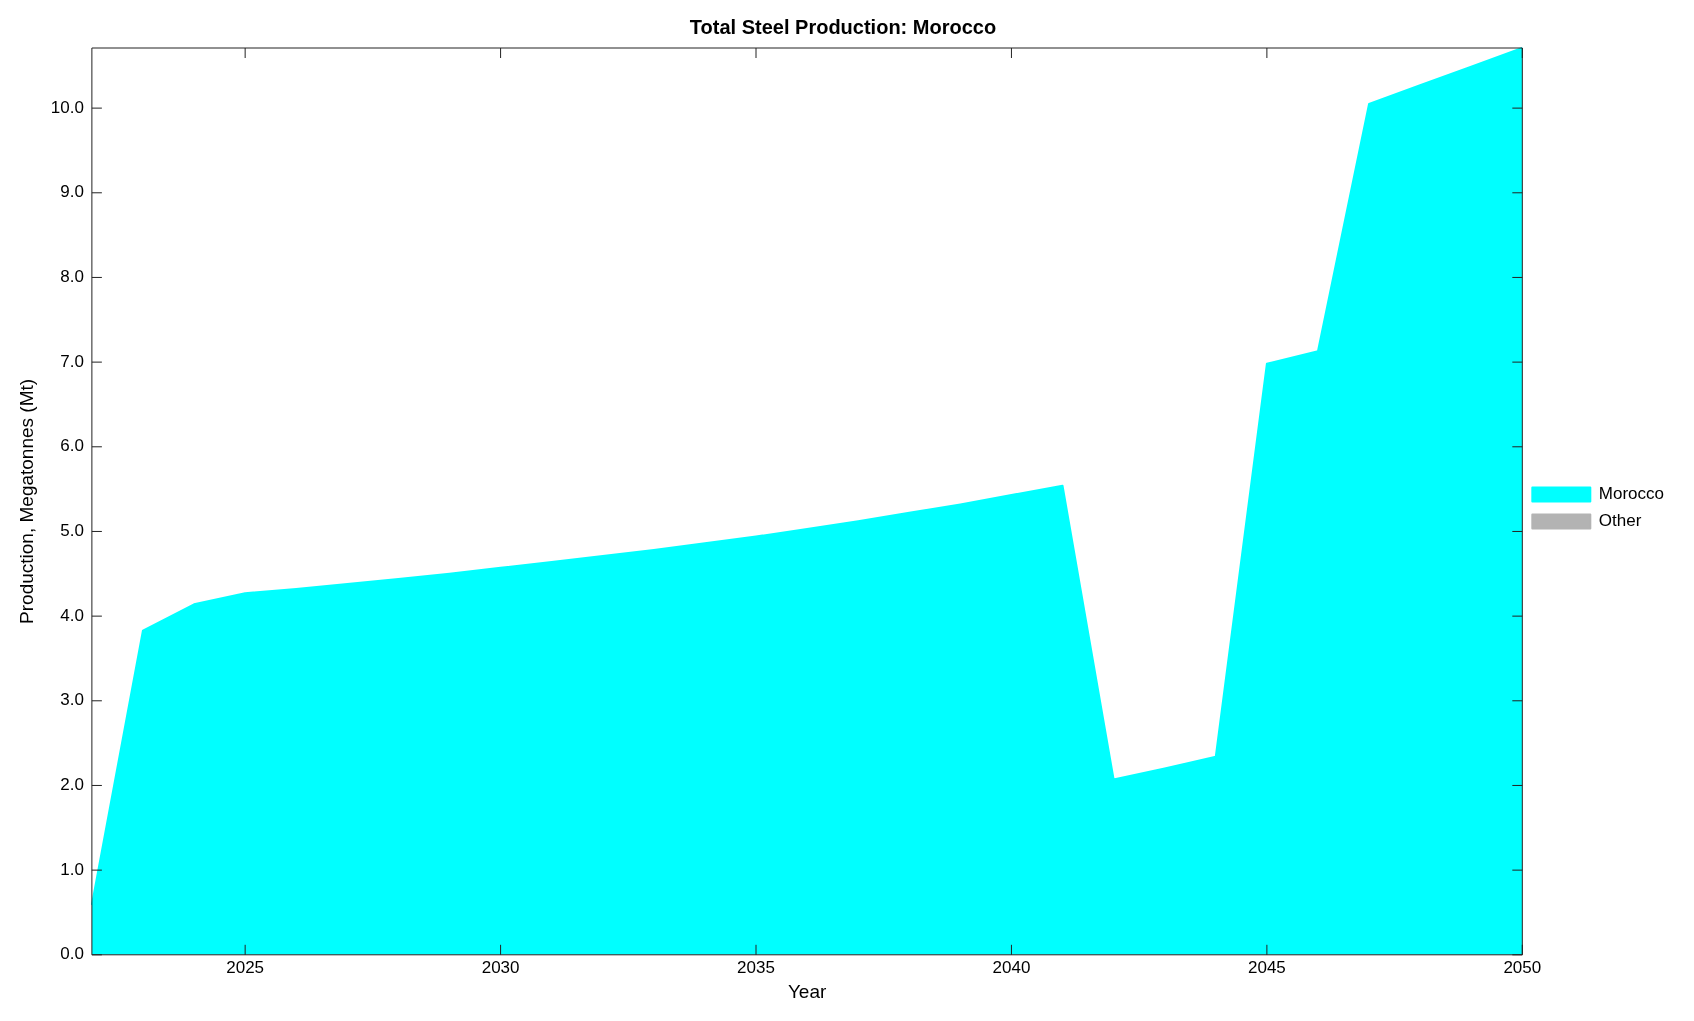 Image resolution: width=1694 pixels, height=1021 pixels. What do you see at coordinates (500, 967) in the screenshot?
I see `x-tick-label: 2030` at bounding box center [500, 967].